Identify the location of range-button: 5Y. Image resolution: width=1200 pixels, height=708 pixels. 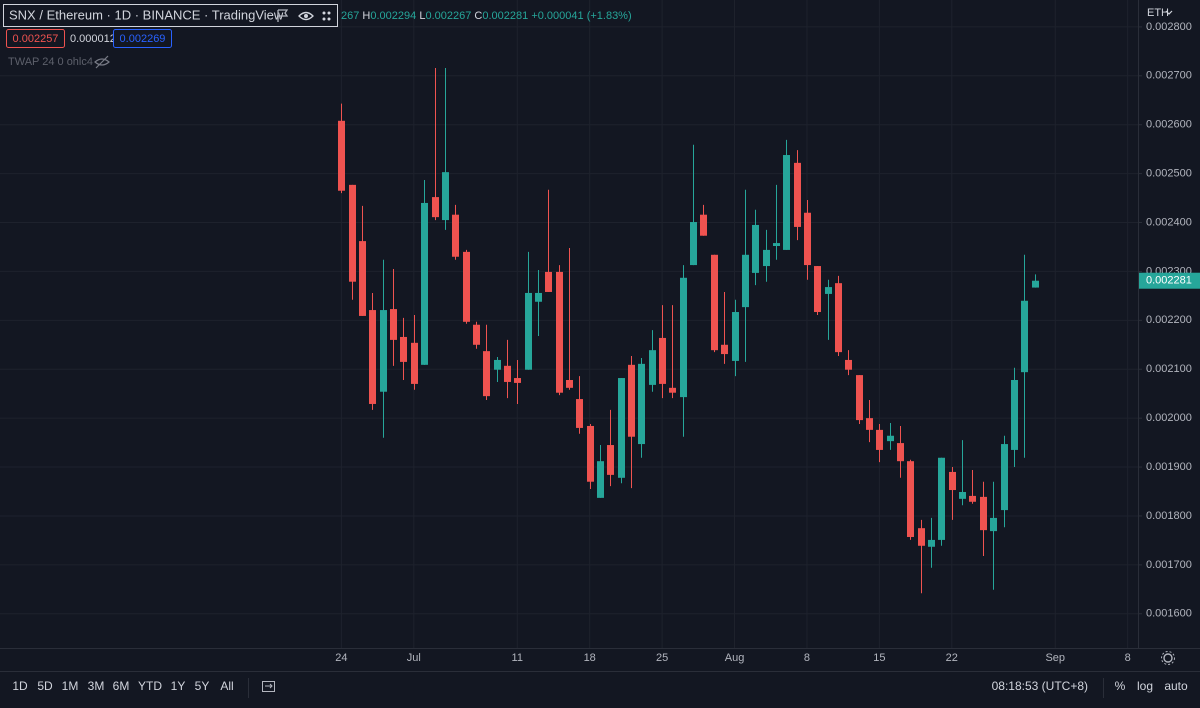
(202, 686).